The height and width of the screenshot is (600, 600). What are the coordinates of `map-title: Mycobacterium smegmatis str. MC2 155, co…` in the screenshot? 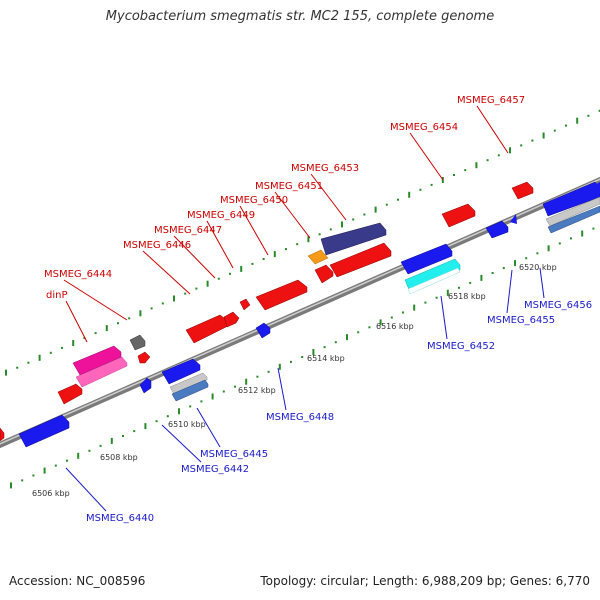 It's located at (300, 16).